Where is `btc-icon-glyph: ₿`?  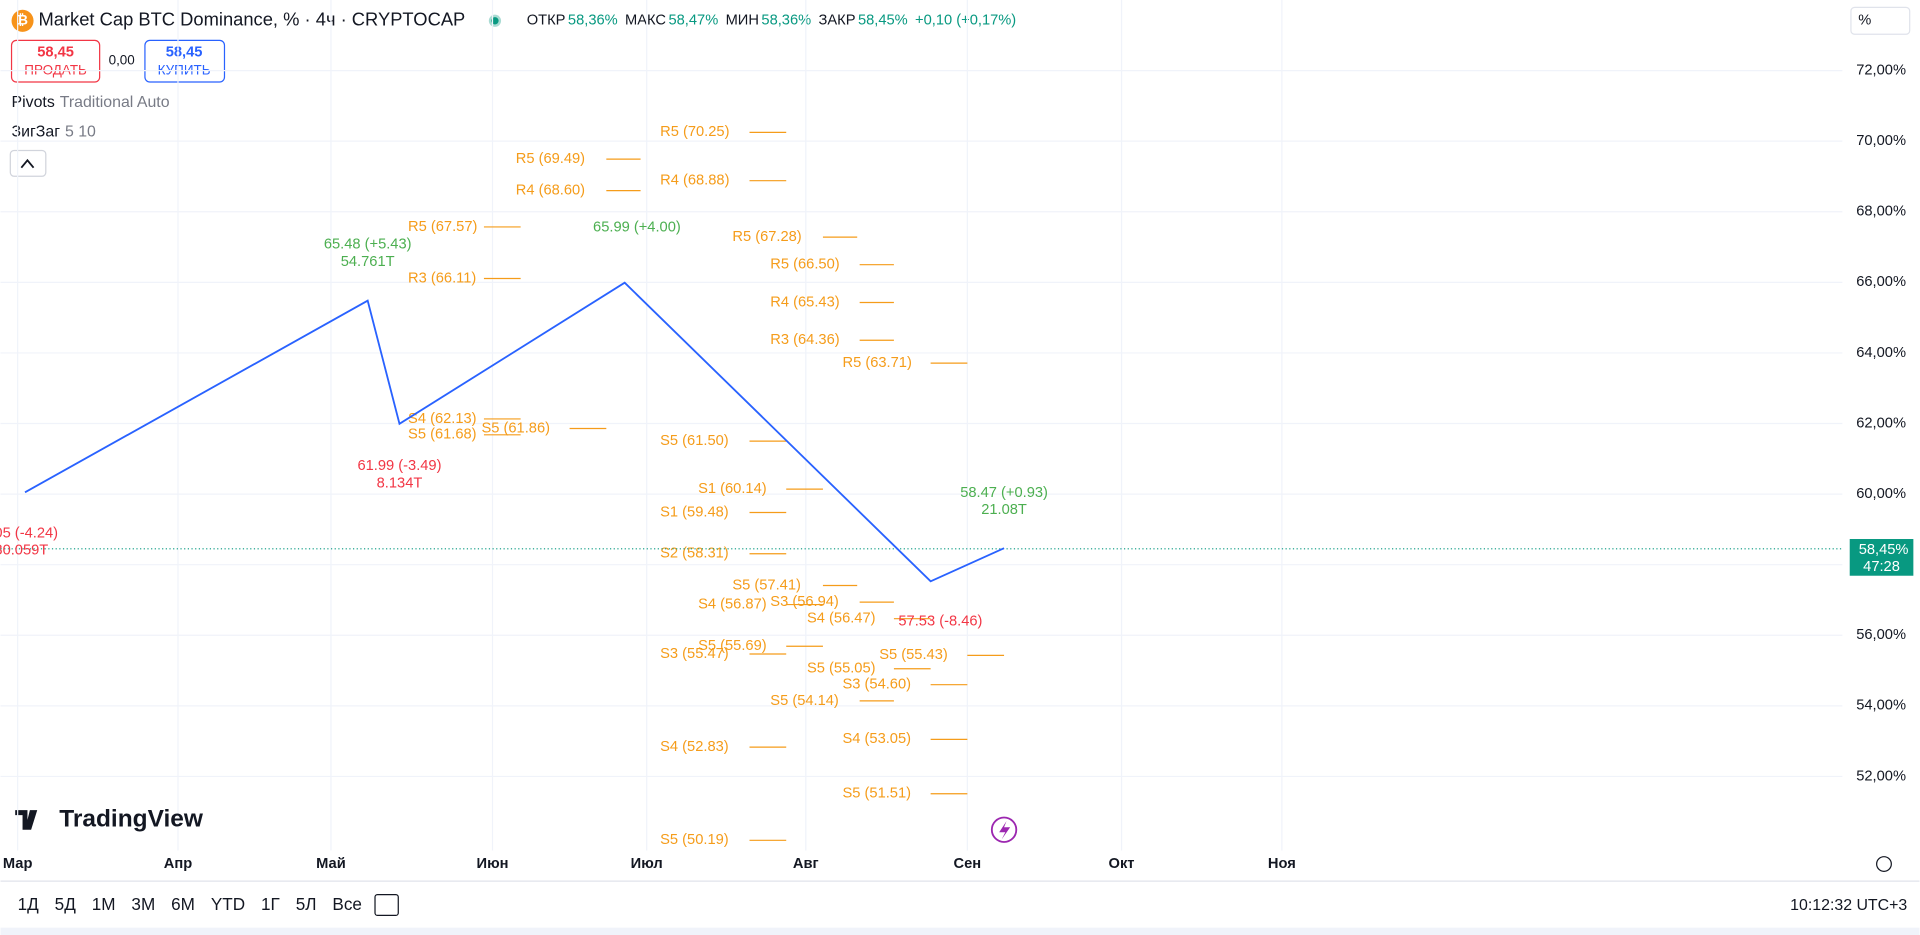
btc-icon-glyph: ₿ is located at coordinates (22, 19).